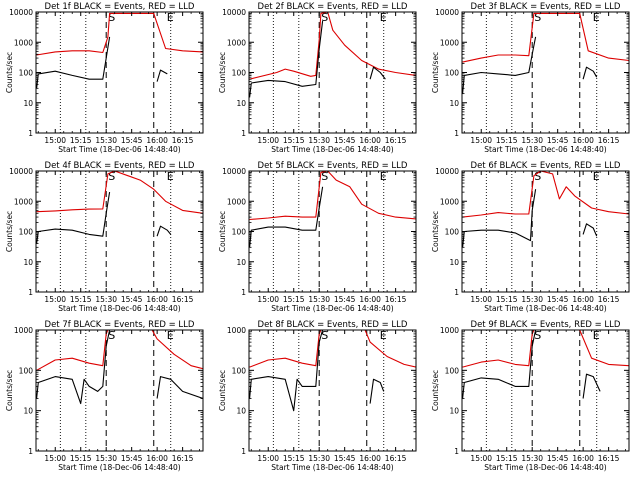 Image resolution: width=640 pixels, height=480 pixels. I want to click on panel-title: Det 7f BLACK = Events, RED = LLD, so click(120, 325).